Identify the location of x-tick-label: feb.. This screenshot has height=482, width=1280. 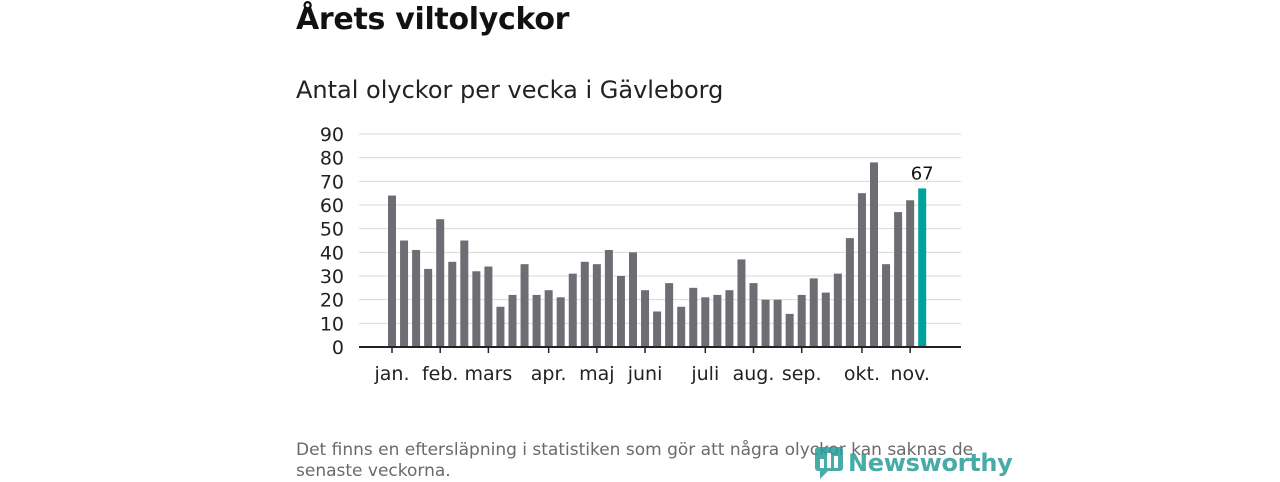
(440, 374).